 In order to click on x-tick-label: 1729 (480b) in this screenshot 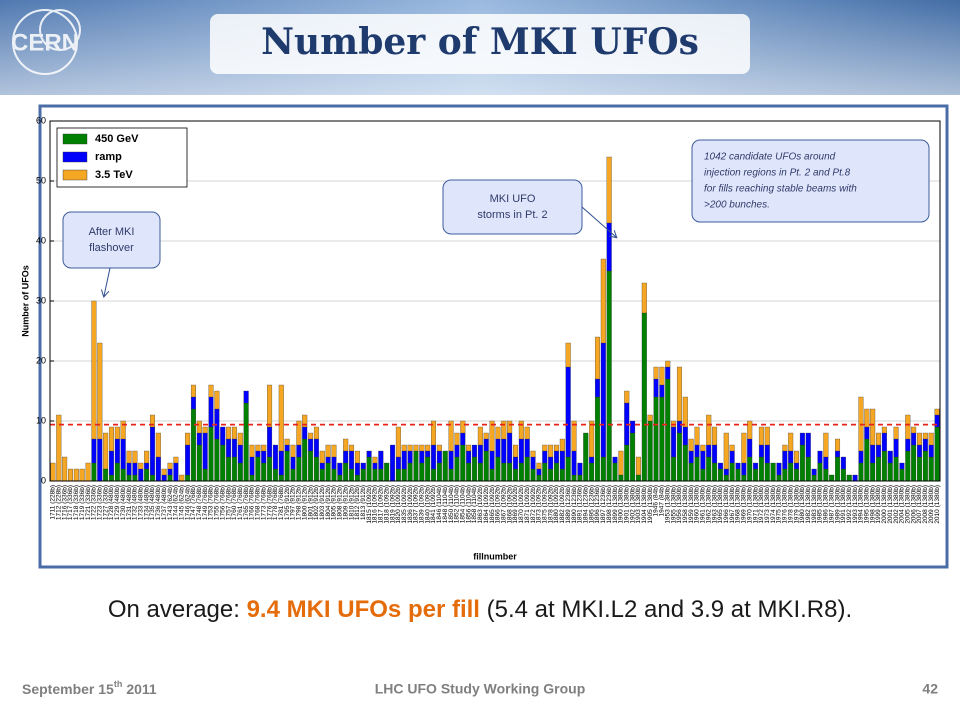, I will do `click(117, 502)`.